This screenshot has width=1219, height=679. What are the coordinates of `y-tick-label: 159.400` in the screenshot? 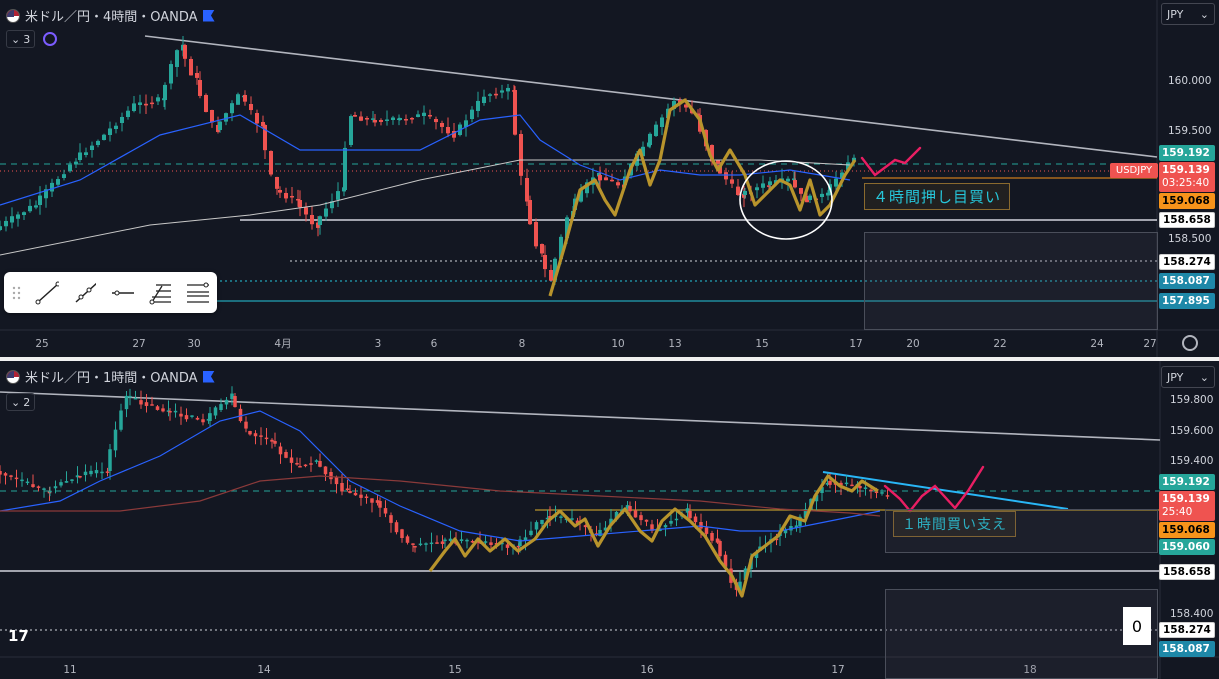 It's located at (1191, 461).